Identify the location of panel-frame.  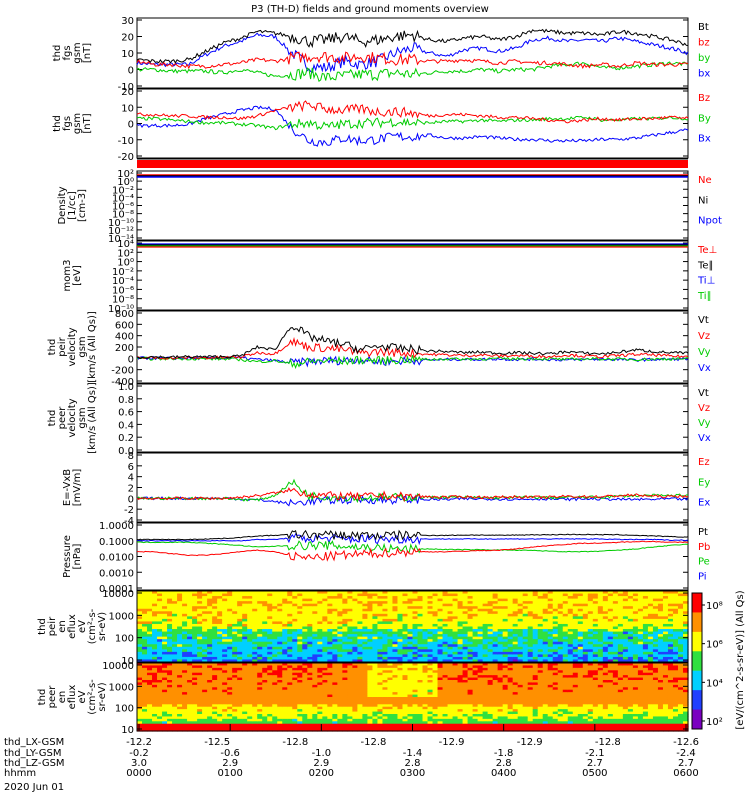
(412, 347).